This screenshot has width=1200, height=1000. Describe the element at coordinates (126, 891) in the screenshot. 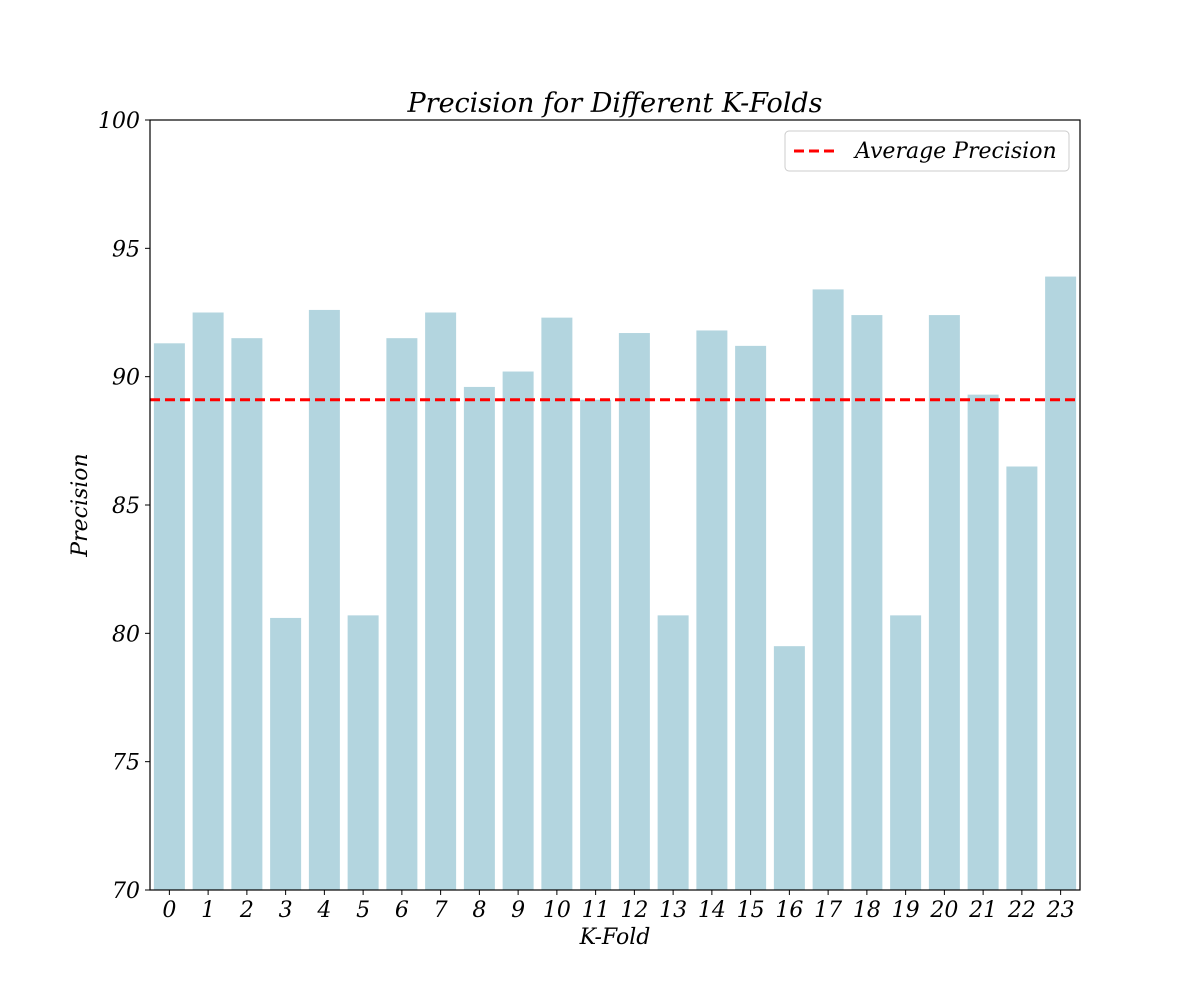

I see `y-tick-label: 70` at that location.